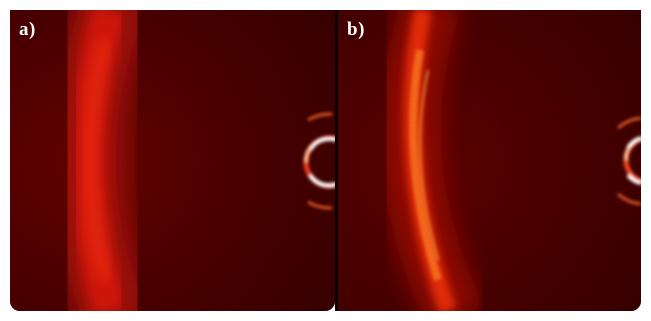  I want to click on panel-label-b: b), so click(356, 29).